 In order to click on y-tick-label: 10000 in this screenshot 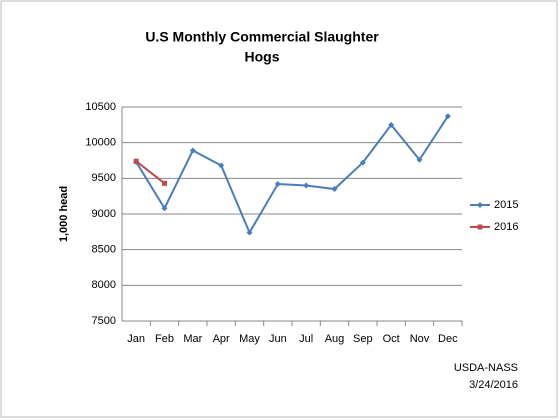, I will do `click(100, 143)`.